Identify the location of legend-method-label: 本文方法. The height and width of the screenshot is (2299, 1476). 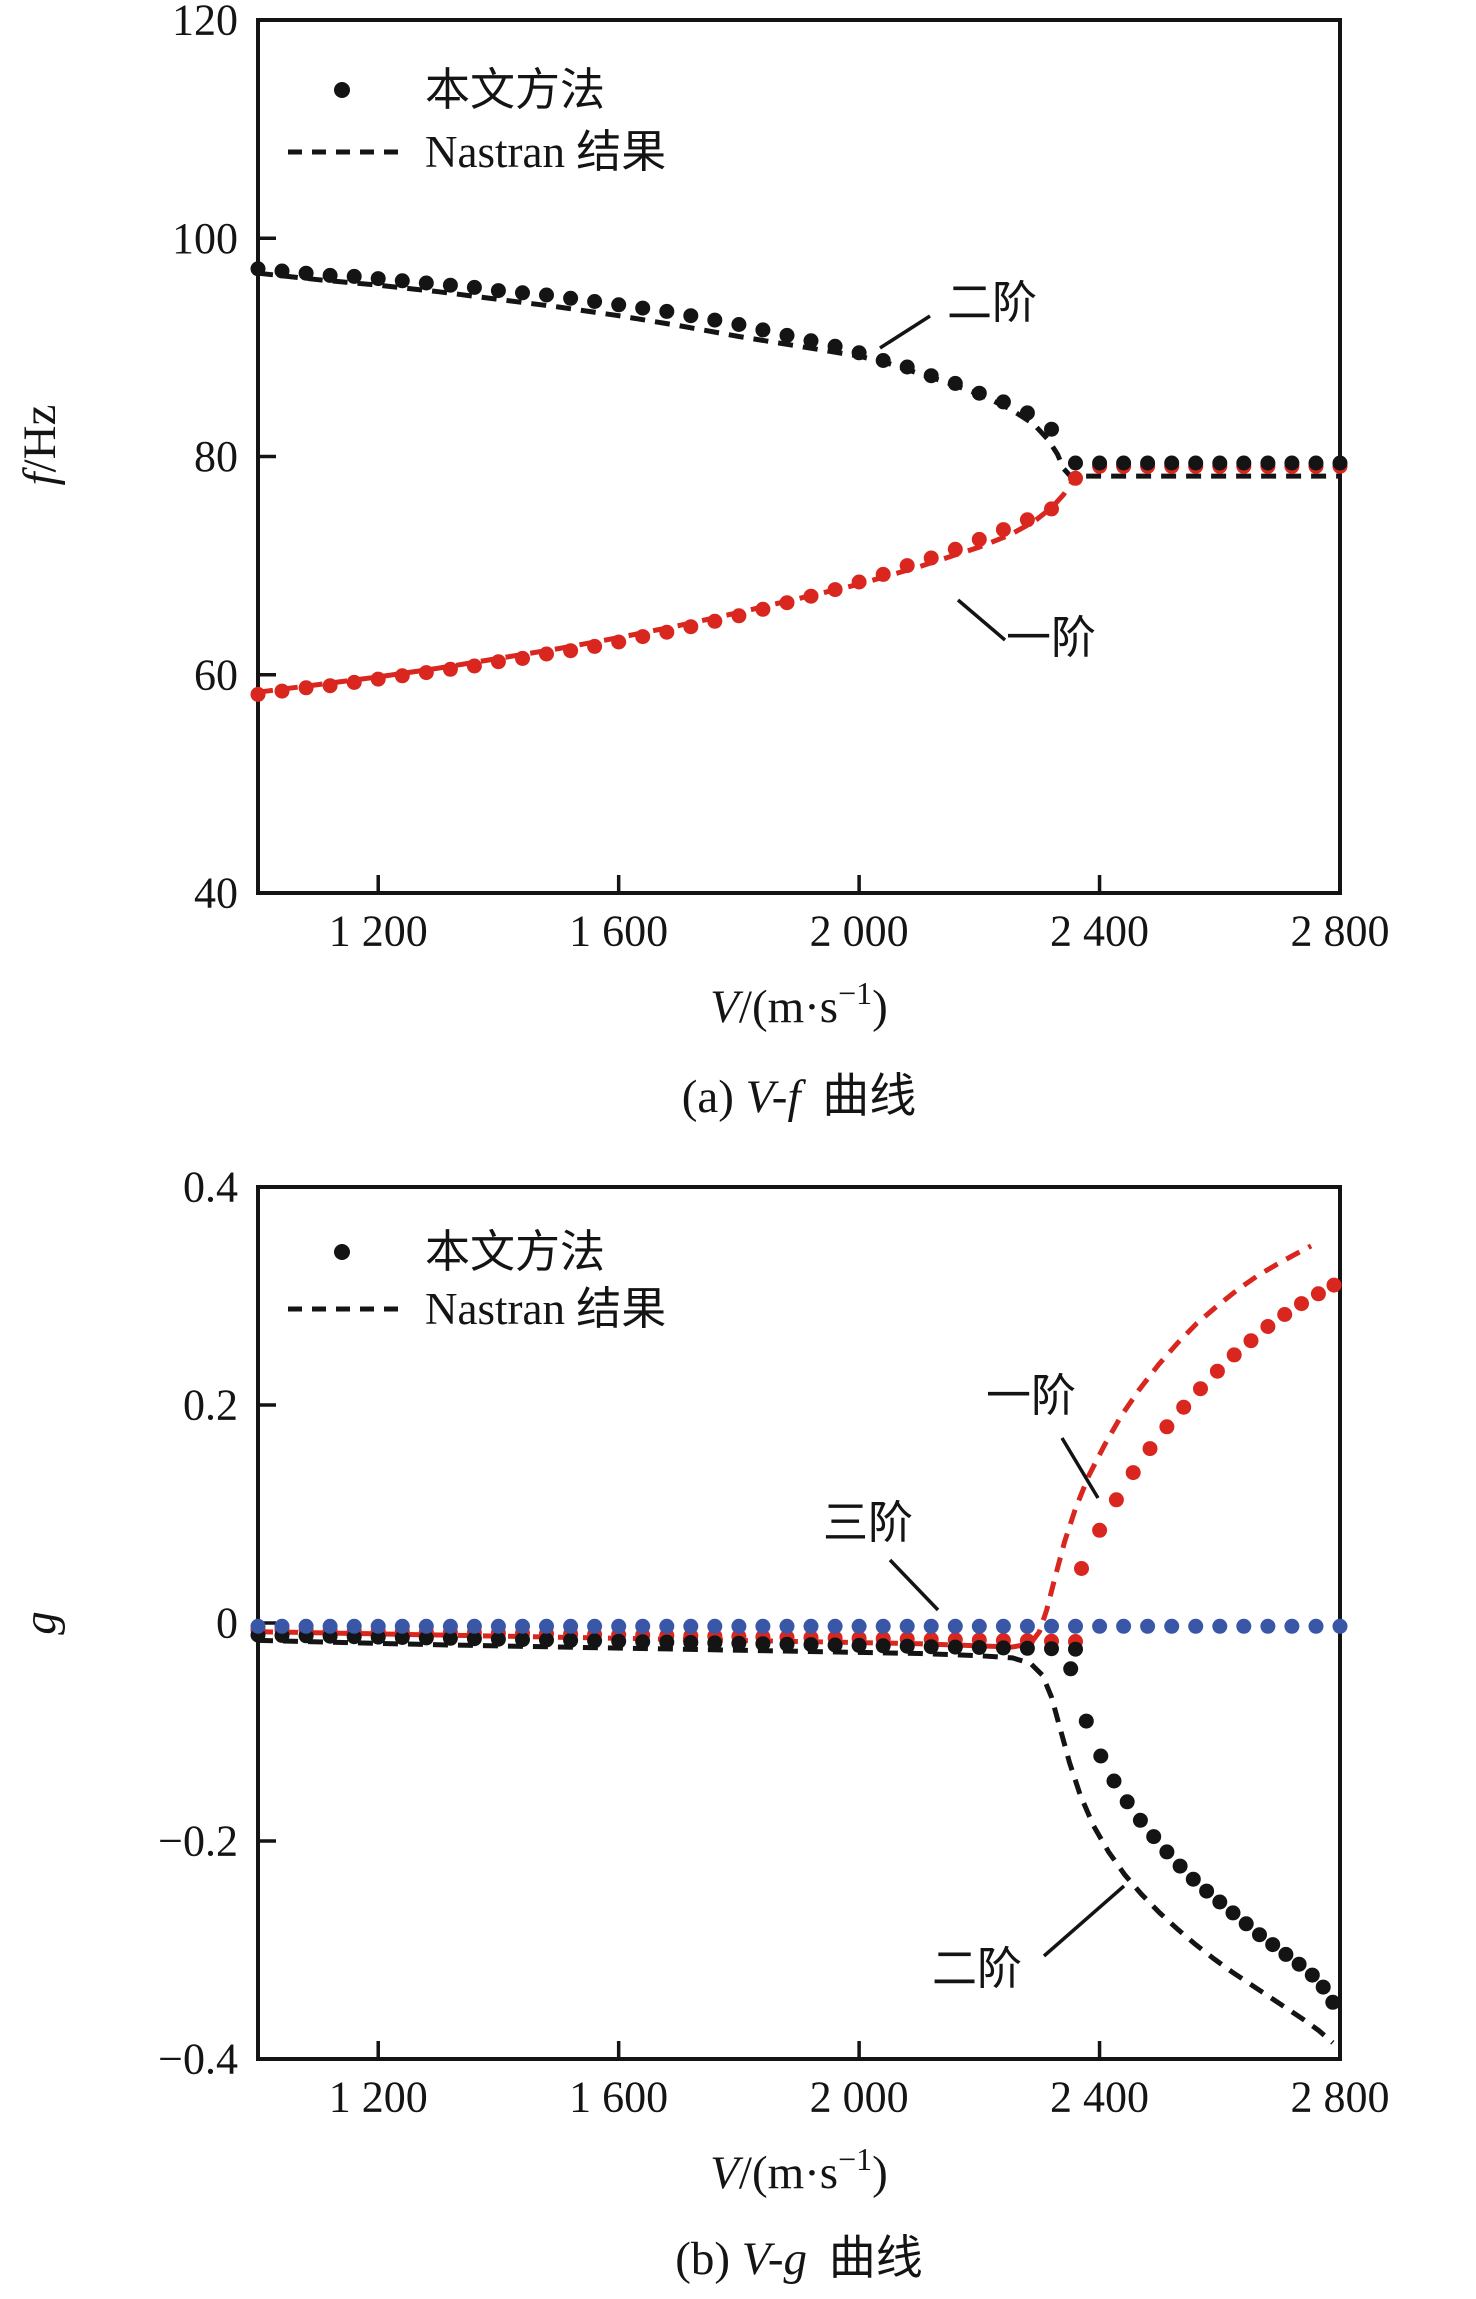
(515, 1252).